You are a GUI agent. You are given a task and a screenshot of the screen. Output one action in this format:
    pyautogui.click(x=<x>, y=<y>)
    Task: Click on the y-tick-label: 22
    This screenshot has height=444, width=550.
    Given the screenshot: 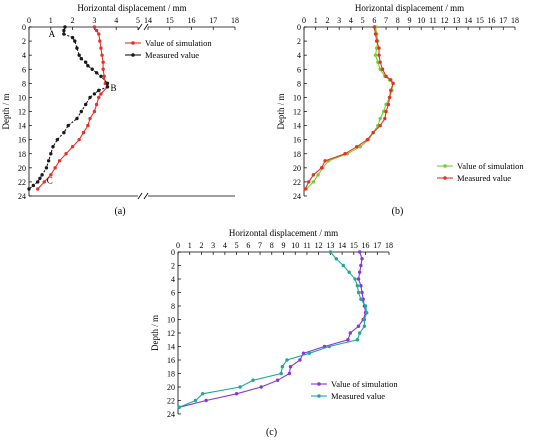 What is the action you would take?
    pyautogui.click(x=171, y=401)
    